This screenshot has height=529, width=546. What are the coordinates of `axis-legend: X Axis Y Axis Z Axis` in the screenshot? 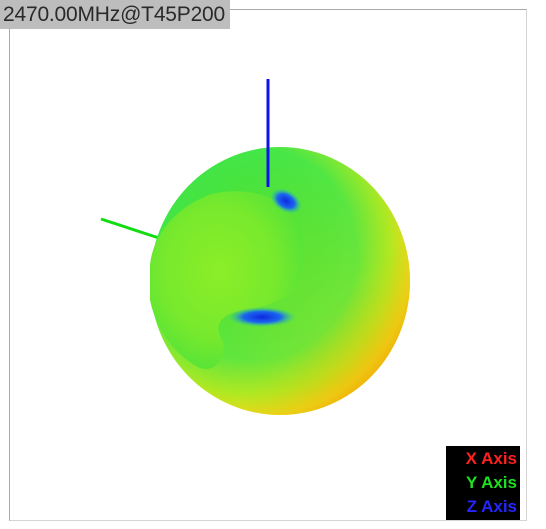 It's located at (483, 483).